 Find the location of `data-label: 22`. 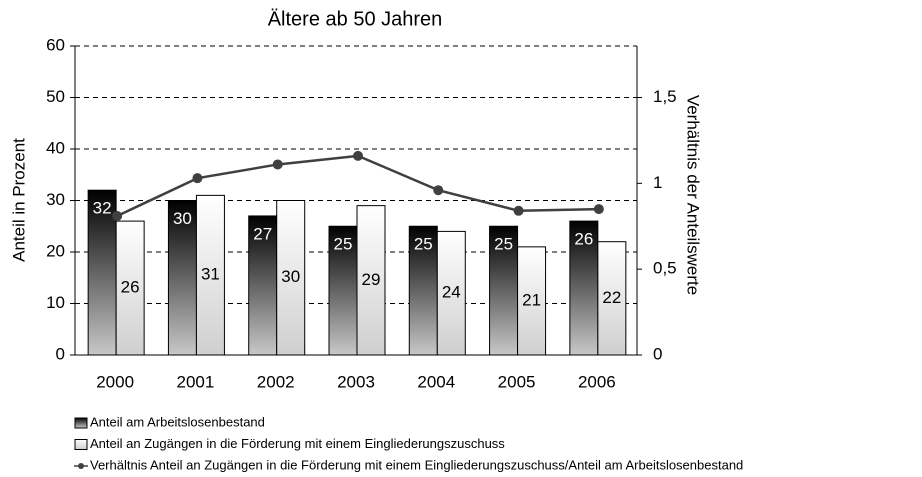

data-label: 22 is located at coordinates (611, 297).